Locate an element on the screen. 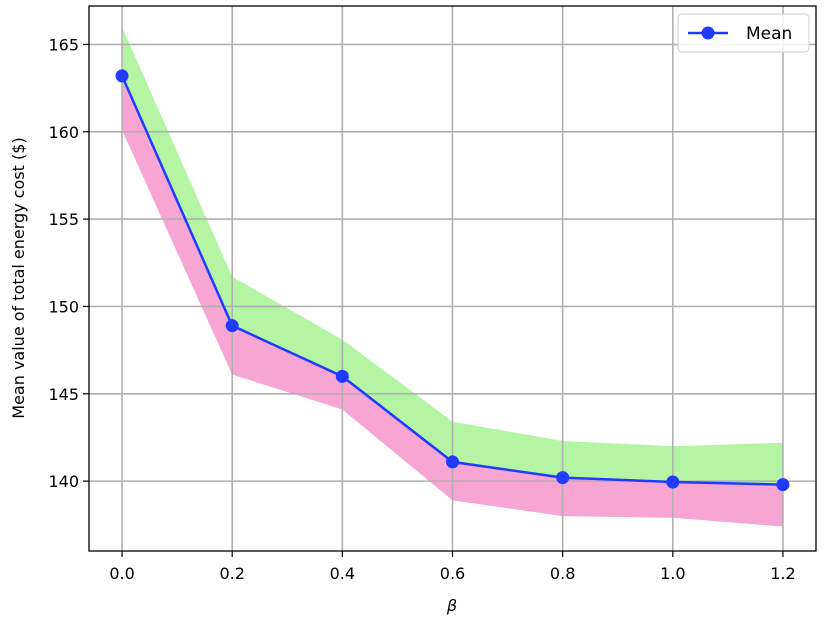  x-tick-label: 0.0 is located at coordinates (121, 573).